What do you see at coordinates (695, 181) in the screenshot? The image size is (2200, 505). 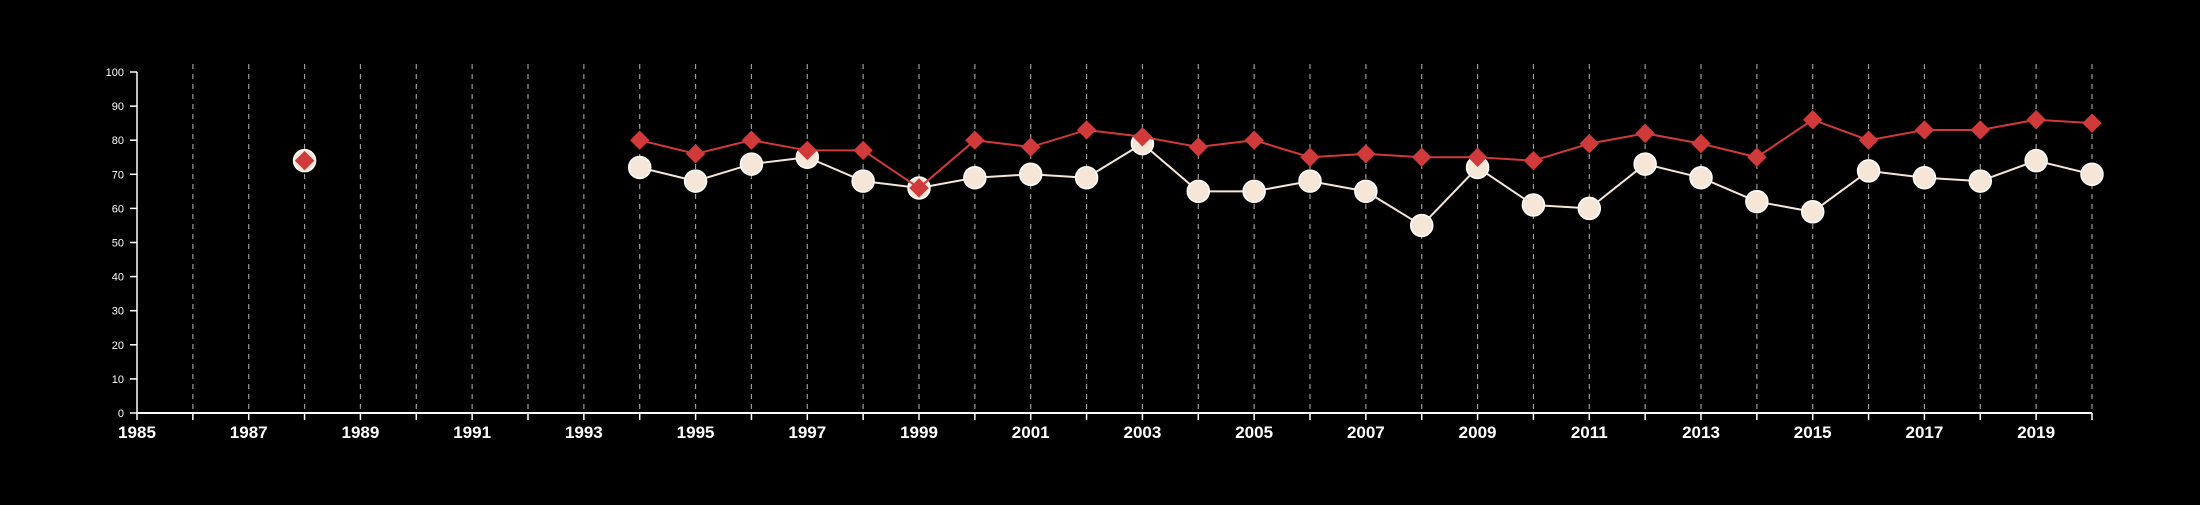 I see `series-0-point-1995` at bounding box center [695, 181].